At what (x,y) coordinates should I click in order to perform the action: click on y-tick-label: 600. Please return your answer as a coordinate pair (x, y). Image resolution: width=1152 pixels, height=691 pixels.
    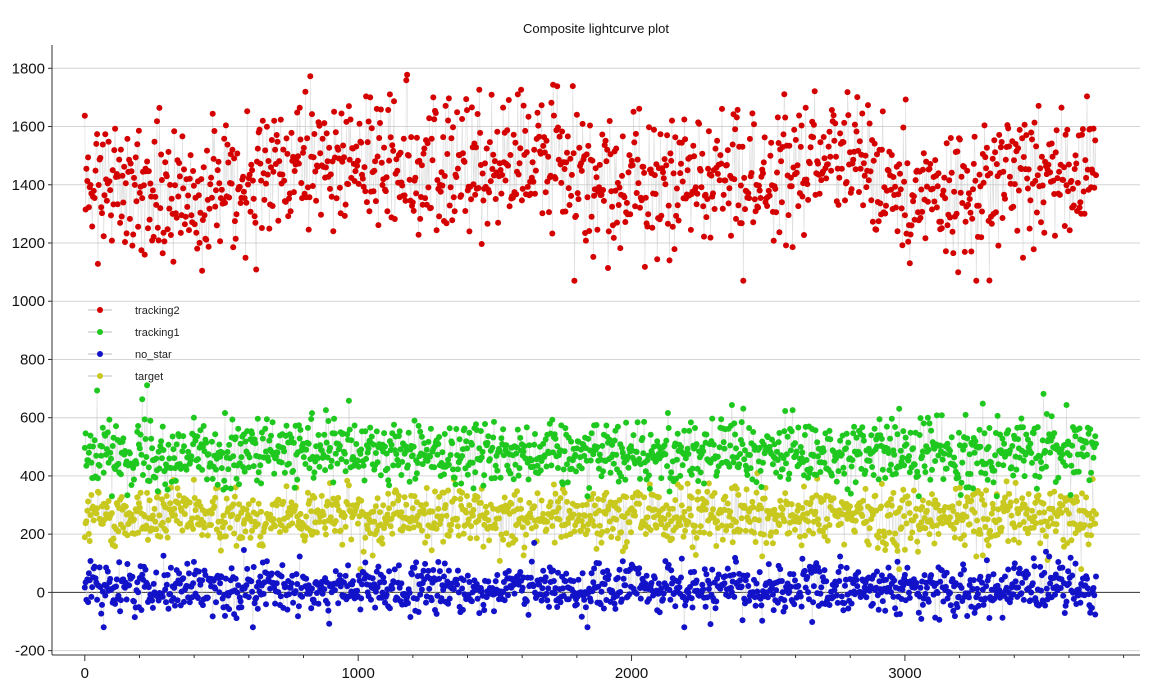
    Looking at the image, I should click on (32, 418).